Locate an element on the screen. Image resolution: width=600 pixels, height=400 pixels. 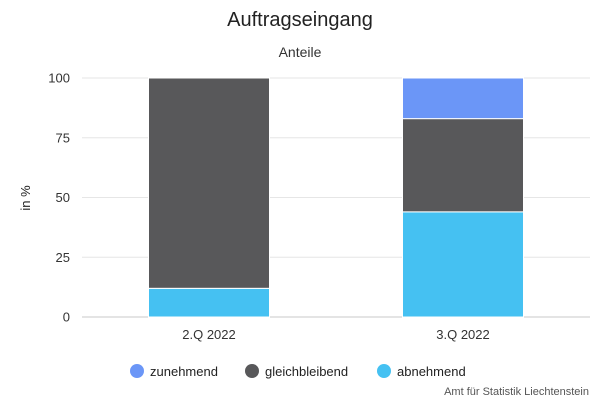
credit-text: Amt für Statistik Liechtenstein is located at coordinates (516, 392).